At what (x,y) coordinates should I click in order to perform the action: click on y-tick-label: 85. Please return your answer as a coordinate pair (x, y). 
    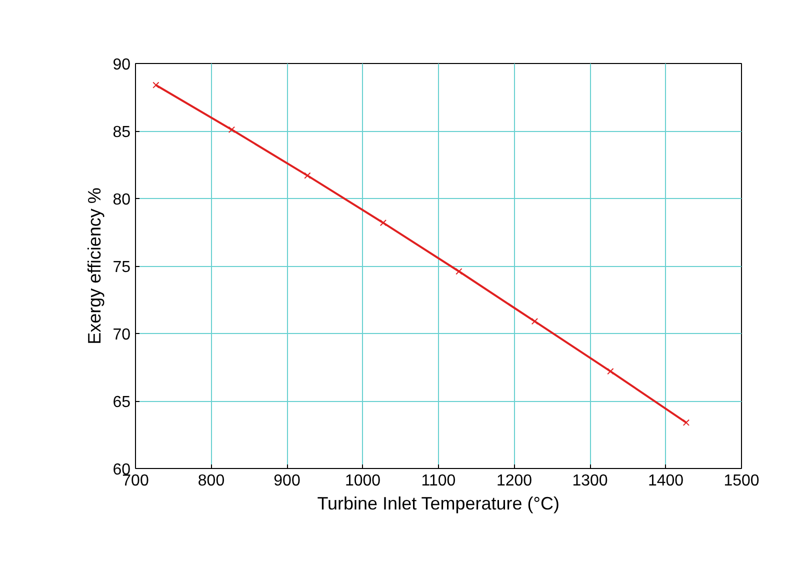
    Looking at the image, I should click on (121, 132).